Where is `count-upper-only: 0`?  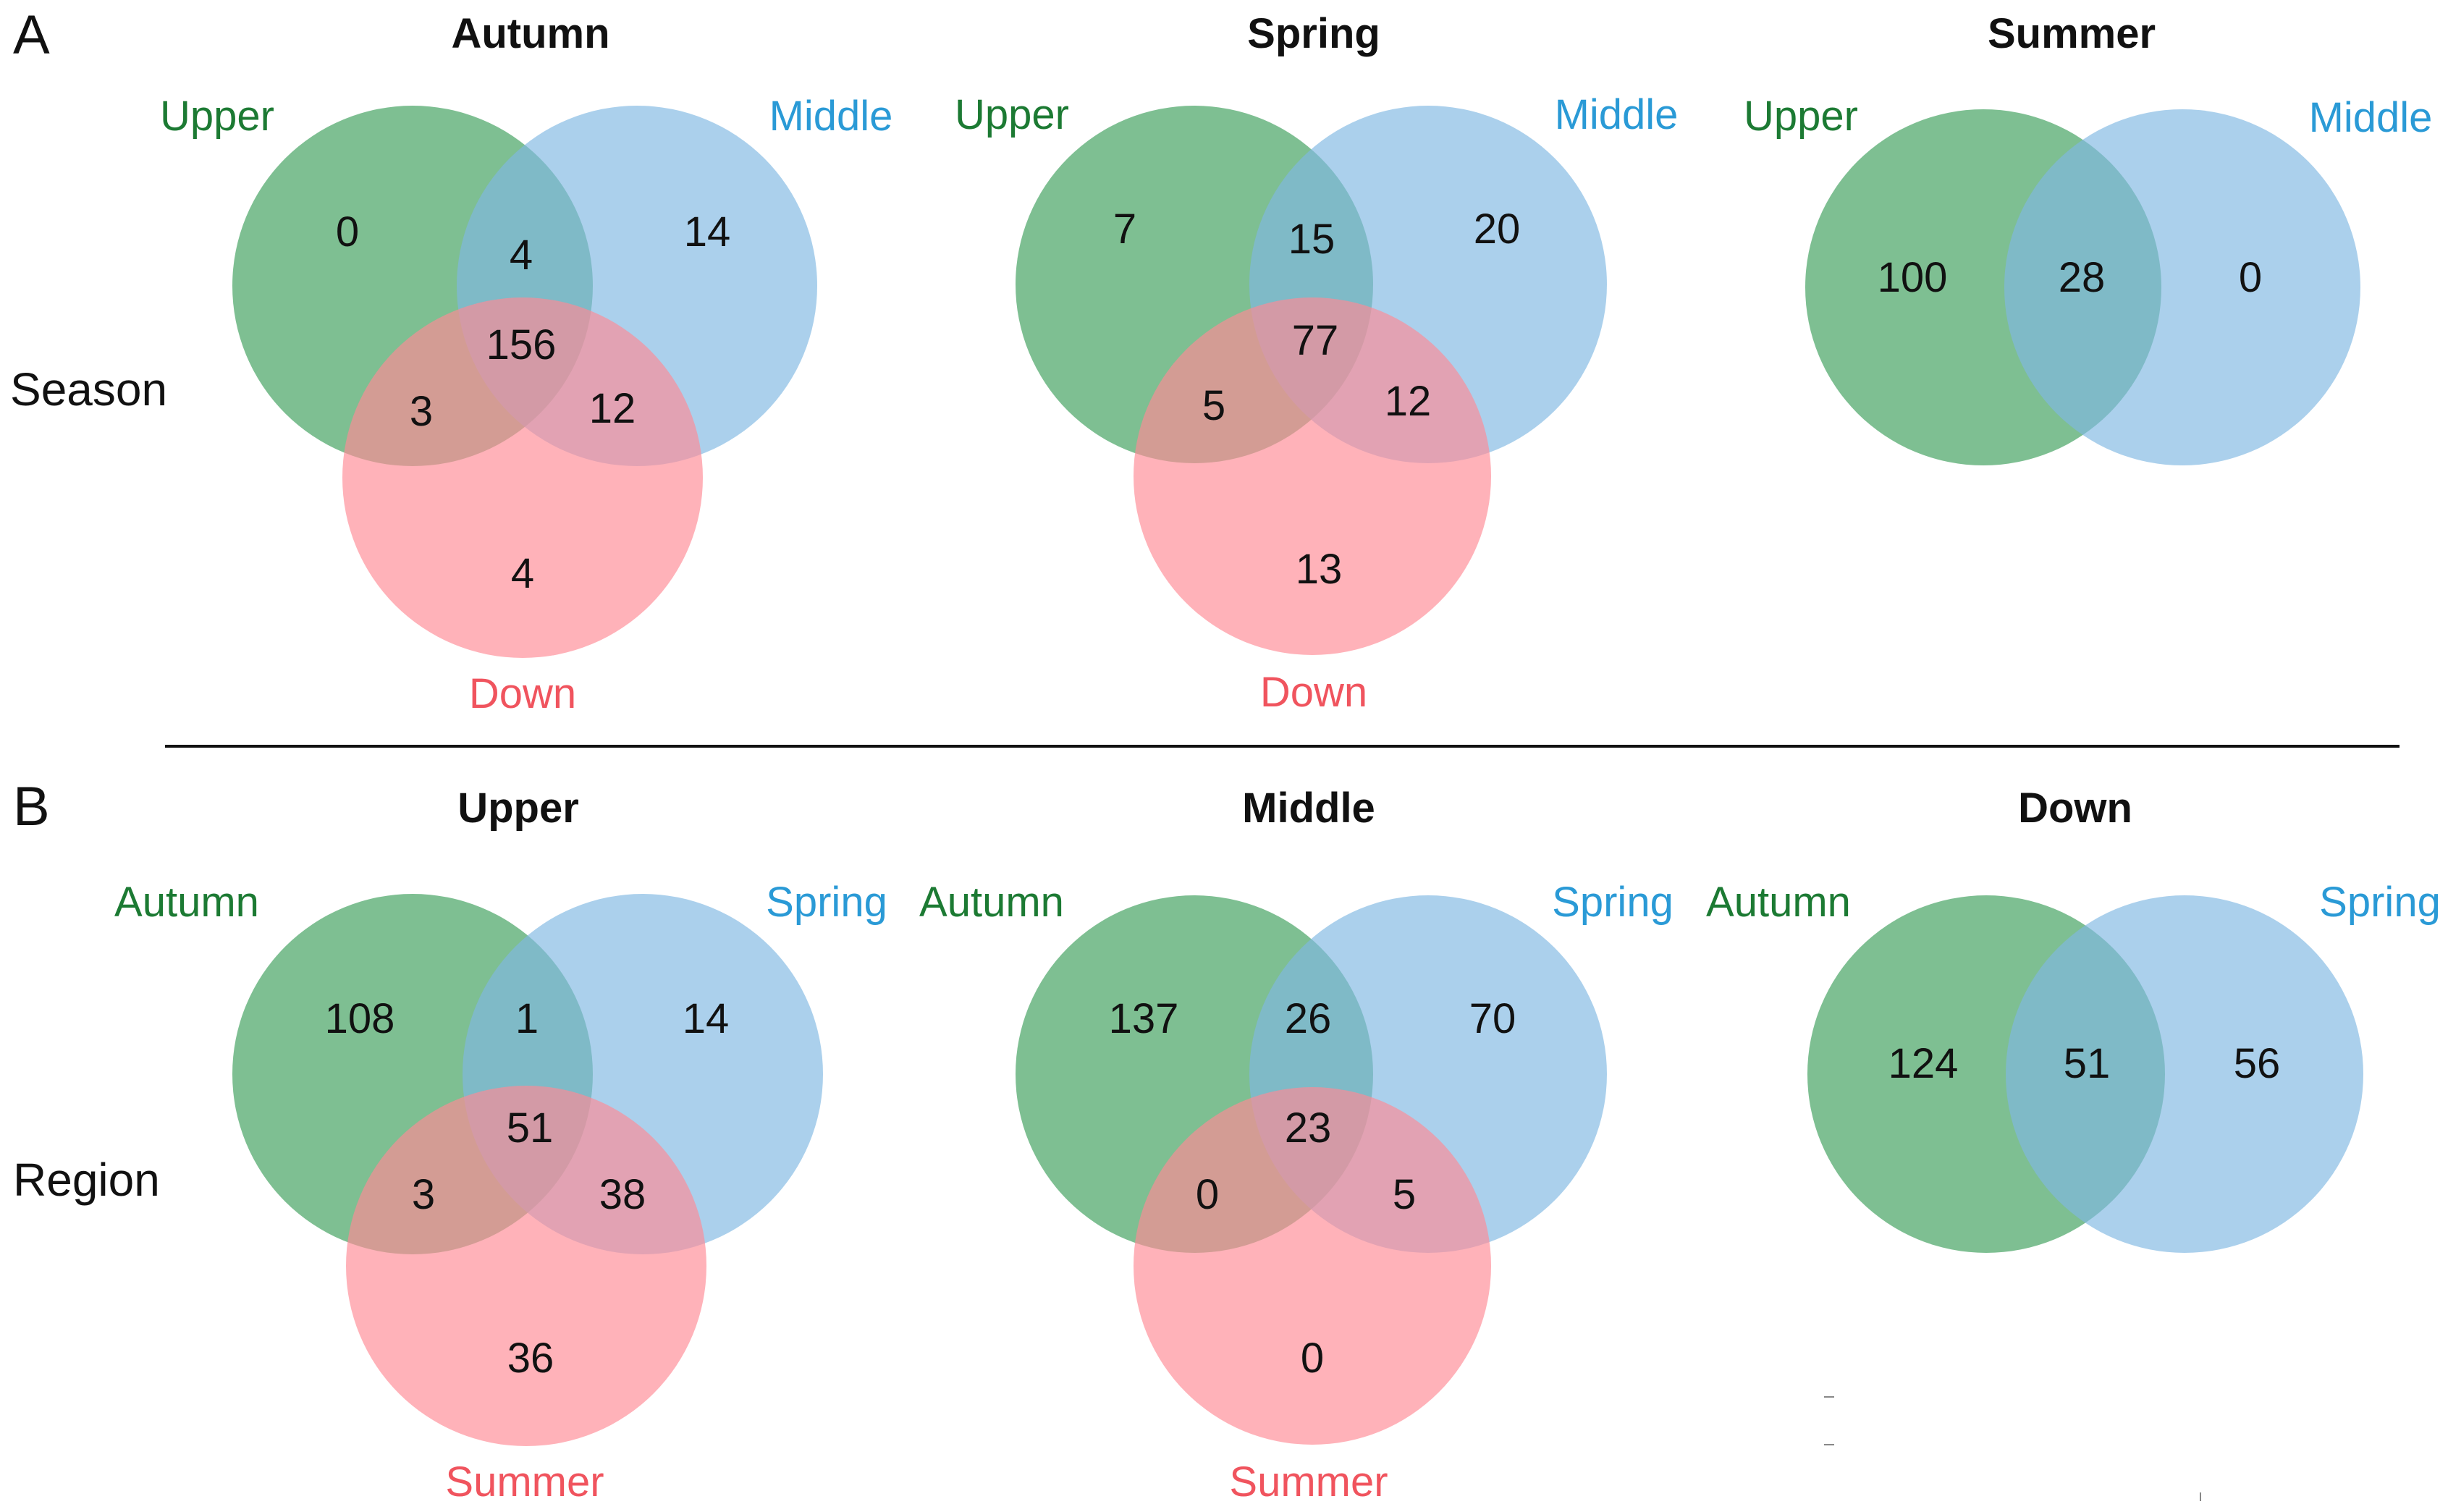
count-upper-only: 0 is located at coordinates (347, 231).